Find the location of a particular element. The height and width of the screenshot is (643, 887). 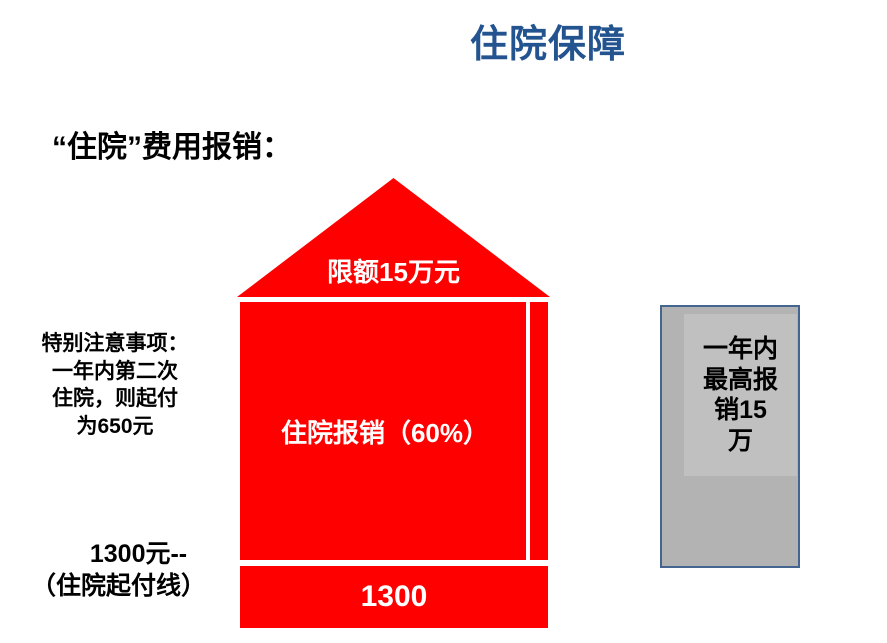

special-note-line-3: 住院，则起付 is located at coordinates (115, 399).